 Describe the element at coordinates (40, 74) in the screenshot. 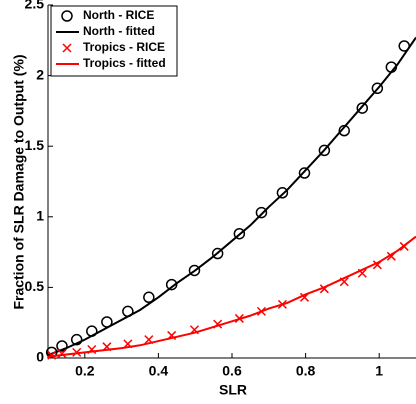

I see `y-tick-label: 2` at that location.